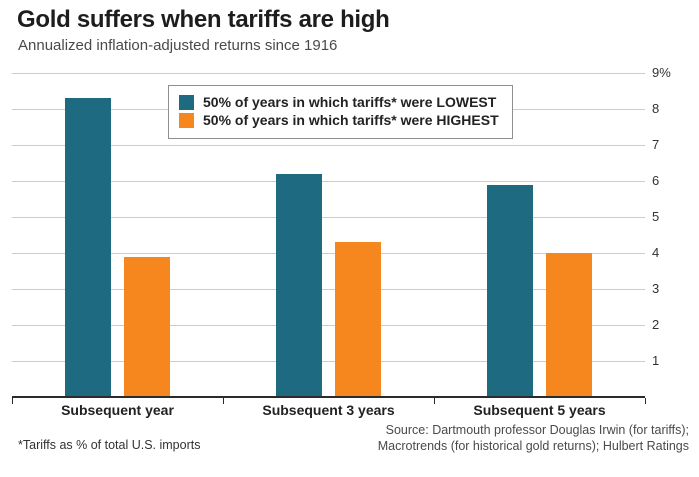  I want to click on x-axis-category-label: Subsequent 3 years, so click(328, 410).